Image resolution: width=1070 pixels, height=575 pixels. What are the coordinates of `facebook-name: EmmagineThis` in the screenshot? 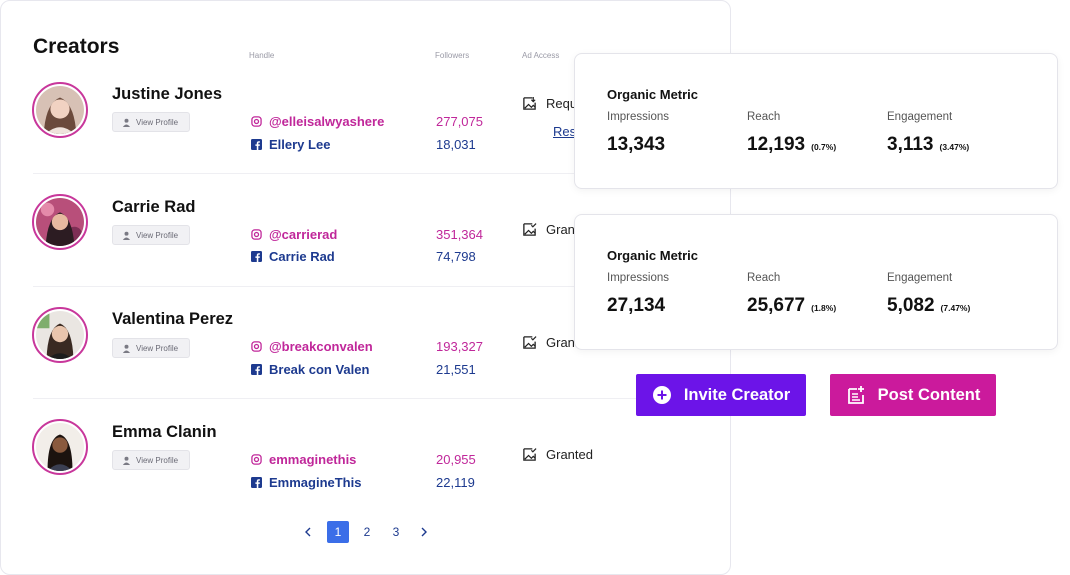 It's located at (315, 482).